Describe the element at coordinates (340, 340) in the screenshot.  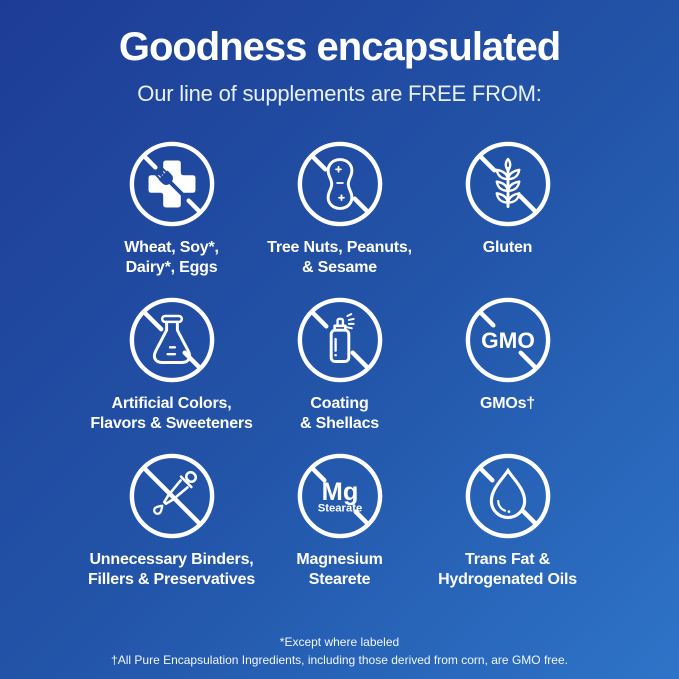
I see `no-coating-icon` at that location.